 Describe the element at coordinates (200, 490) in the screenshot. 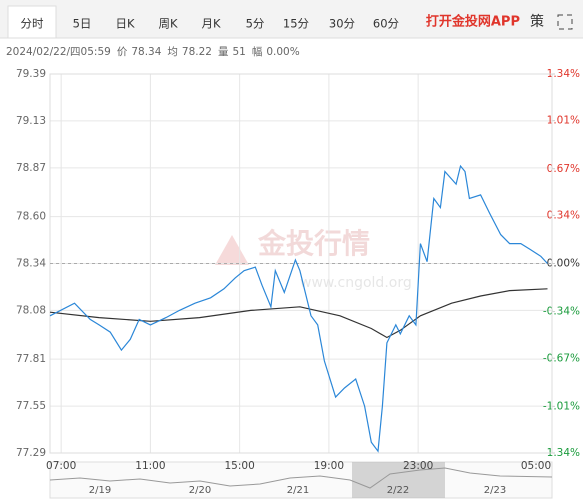

I see `navigator-label: 2/20` at that location.